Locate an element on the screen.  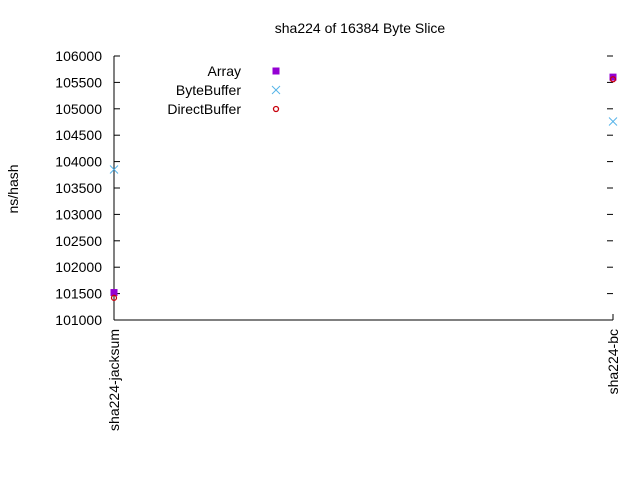
chart-title: sha224 of 16384 Byte Slice is located at coordinates (360, 28).